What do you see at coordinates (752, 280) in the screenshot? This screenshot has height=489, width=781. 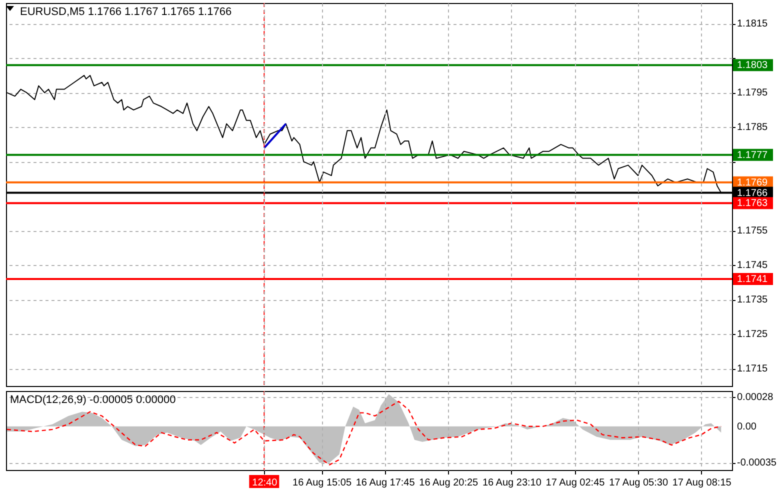 I see `ref-line-label: 1.1741` at bounding box center [752, 280].